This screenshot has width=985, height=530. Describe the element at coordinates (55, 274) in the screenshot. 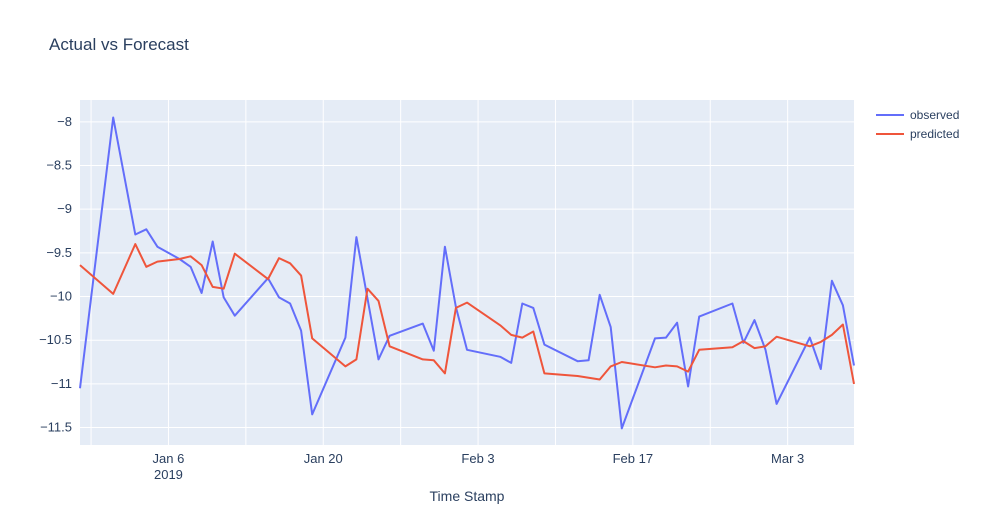

I see `y-axis-ticks: −8 −8.5 −9 −9.5 −10 −10.5 −11 −11.5` at that location.